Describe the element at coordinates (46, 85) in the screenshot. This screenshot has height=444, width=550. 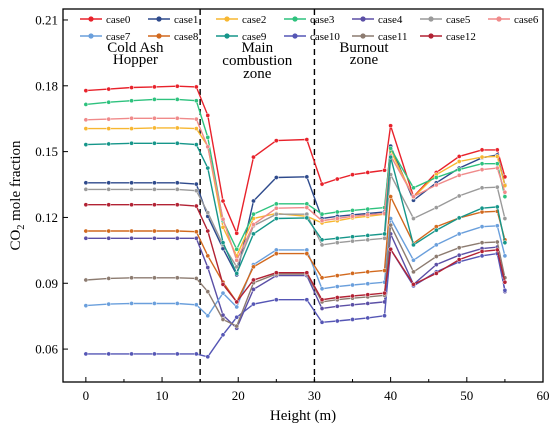
I see `y-tick-label: 0.18` at that location.